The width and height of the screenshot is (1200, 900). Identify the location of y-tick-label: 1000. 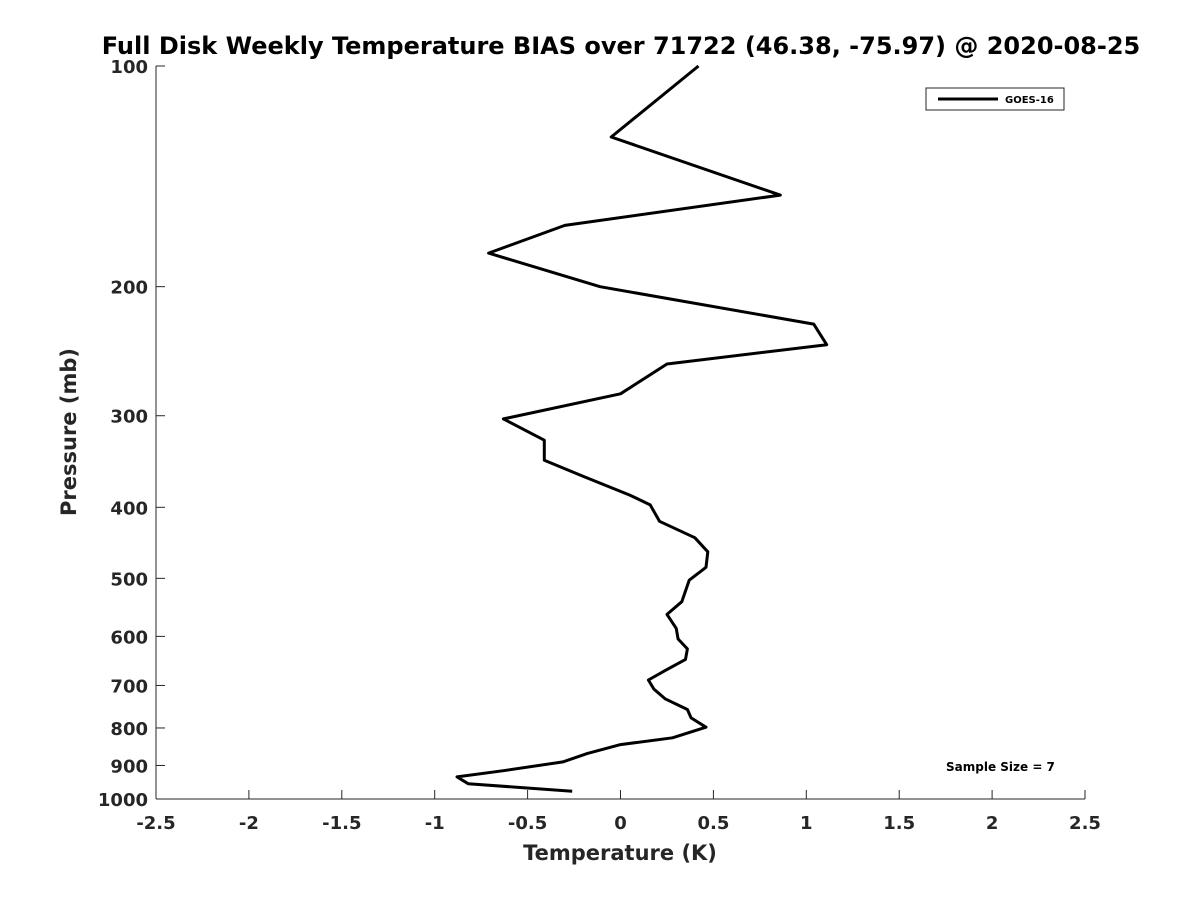
(123, 800).